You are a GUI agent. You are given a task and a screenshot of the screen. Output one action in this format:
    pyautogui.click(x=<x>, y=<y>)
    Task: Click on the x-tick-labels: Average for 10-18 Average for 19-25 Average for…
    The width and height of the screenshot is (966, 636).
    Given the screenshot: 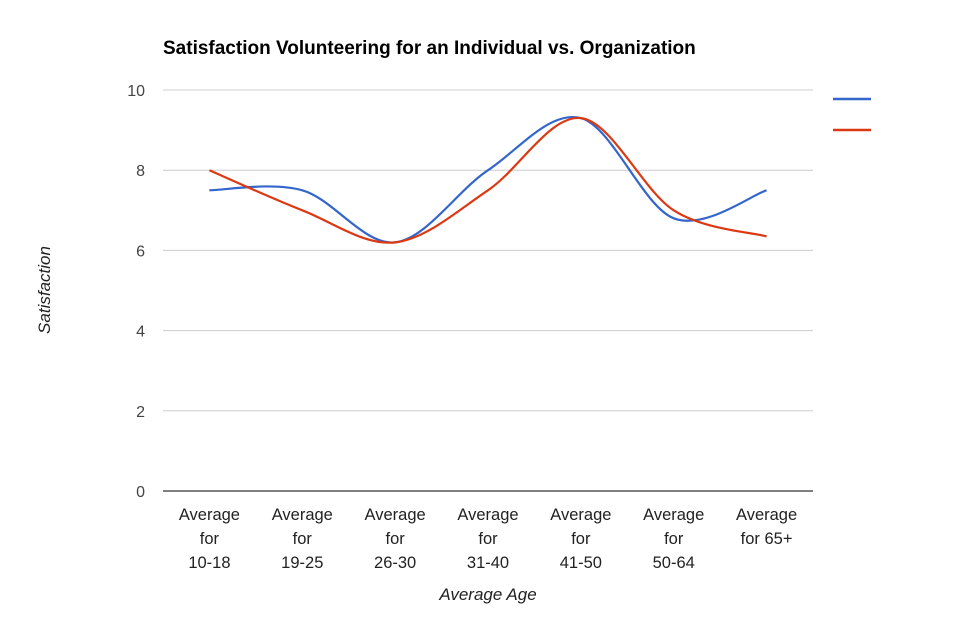 What is the action you would take?
    pyautogui.click(x=488, y=539)
    